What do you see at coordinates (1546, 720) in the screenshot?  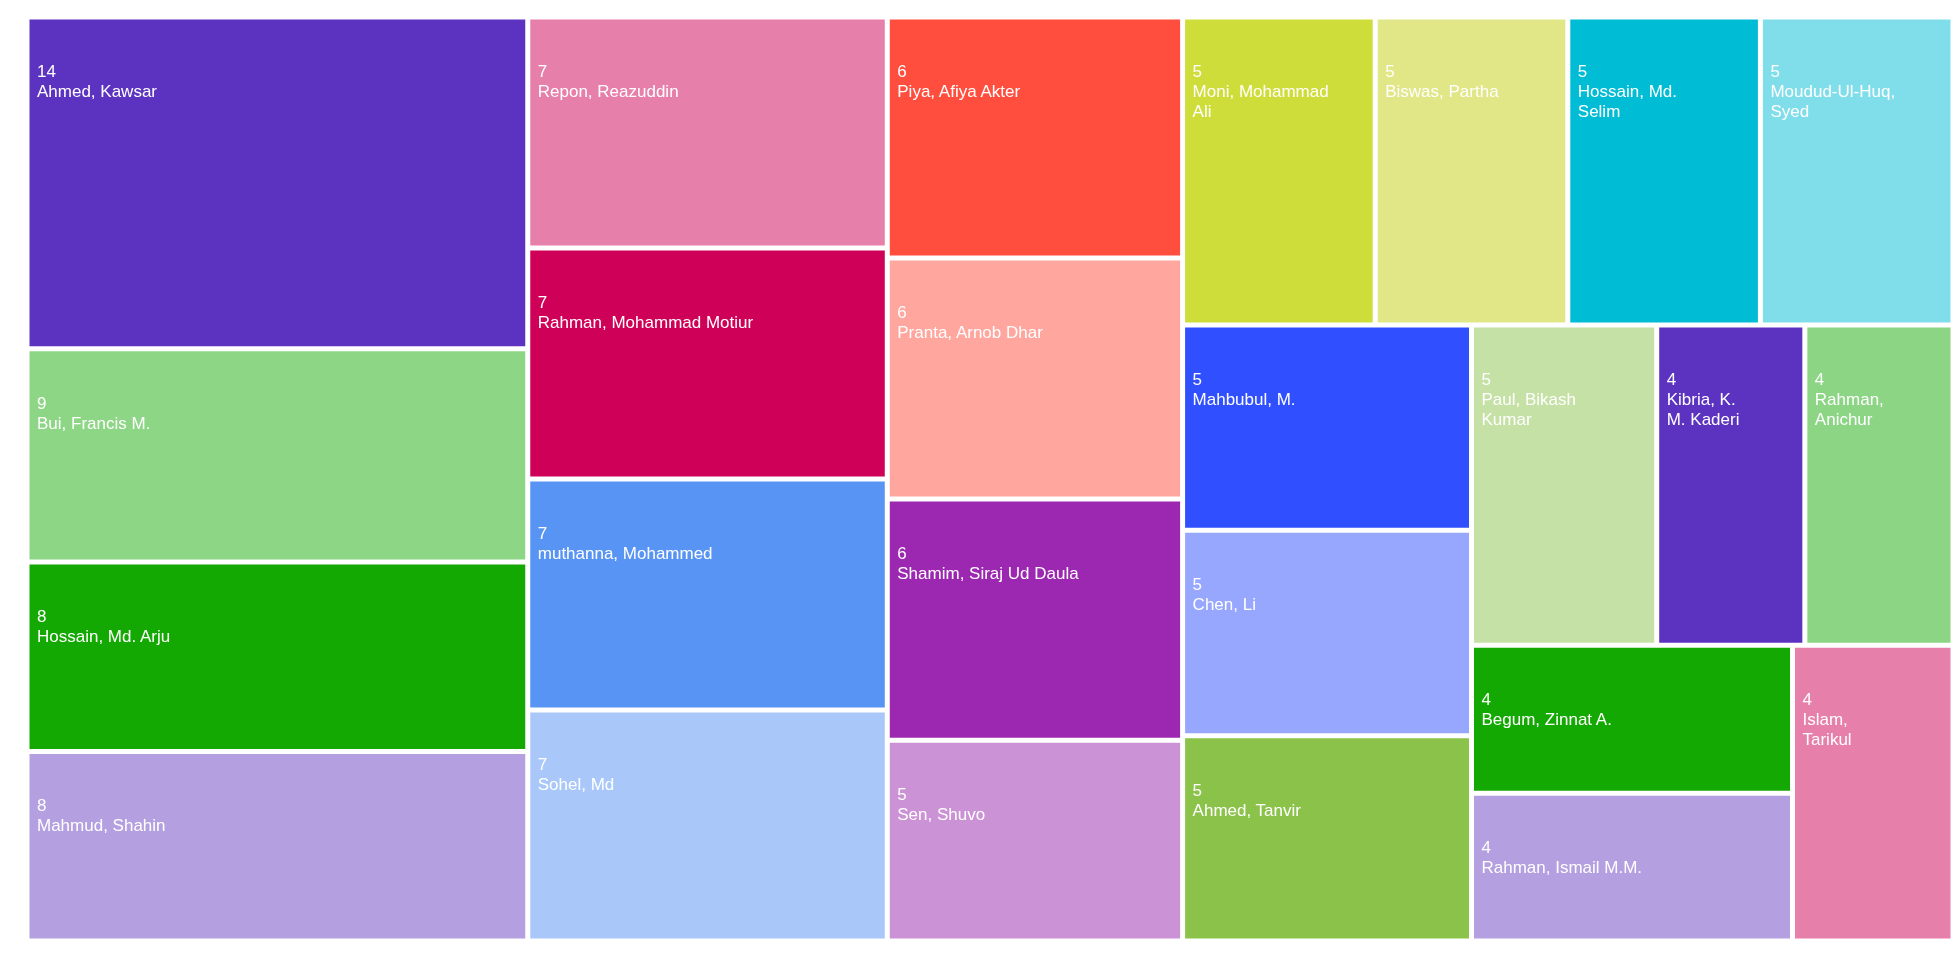 I see `category-label: Begum, Zinnat A.` at bounding box center [1546, 720].